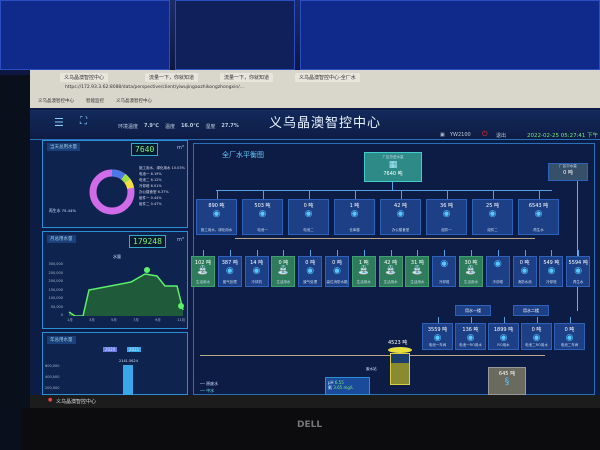  I want to click on max-marker, so click(147, 270).